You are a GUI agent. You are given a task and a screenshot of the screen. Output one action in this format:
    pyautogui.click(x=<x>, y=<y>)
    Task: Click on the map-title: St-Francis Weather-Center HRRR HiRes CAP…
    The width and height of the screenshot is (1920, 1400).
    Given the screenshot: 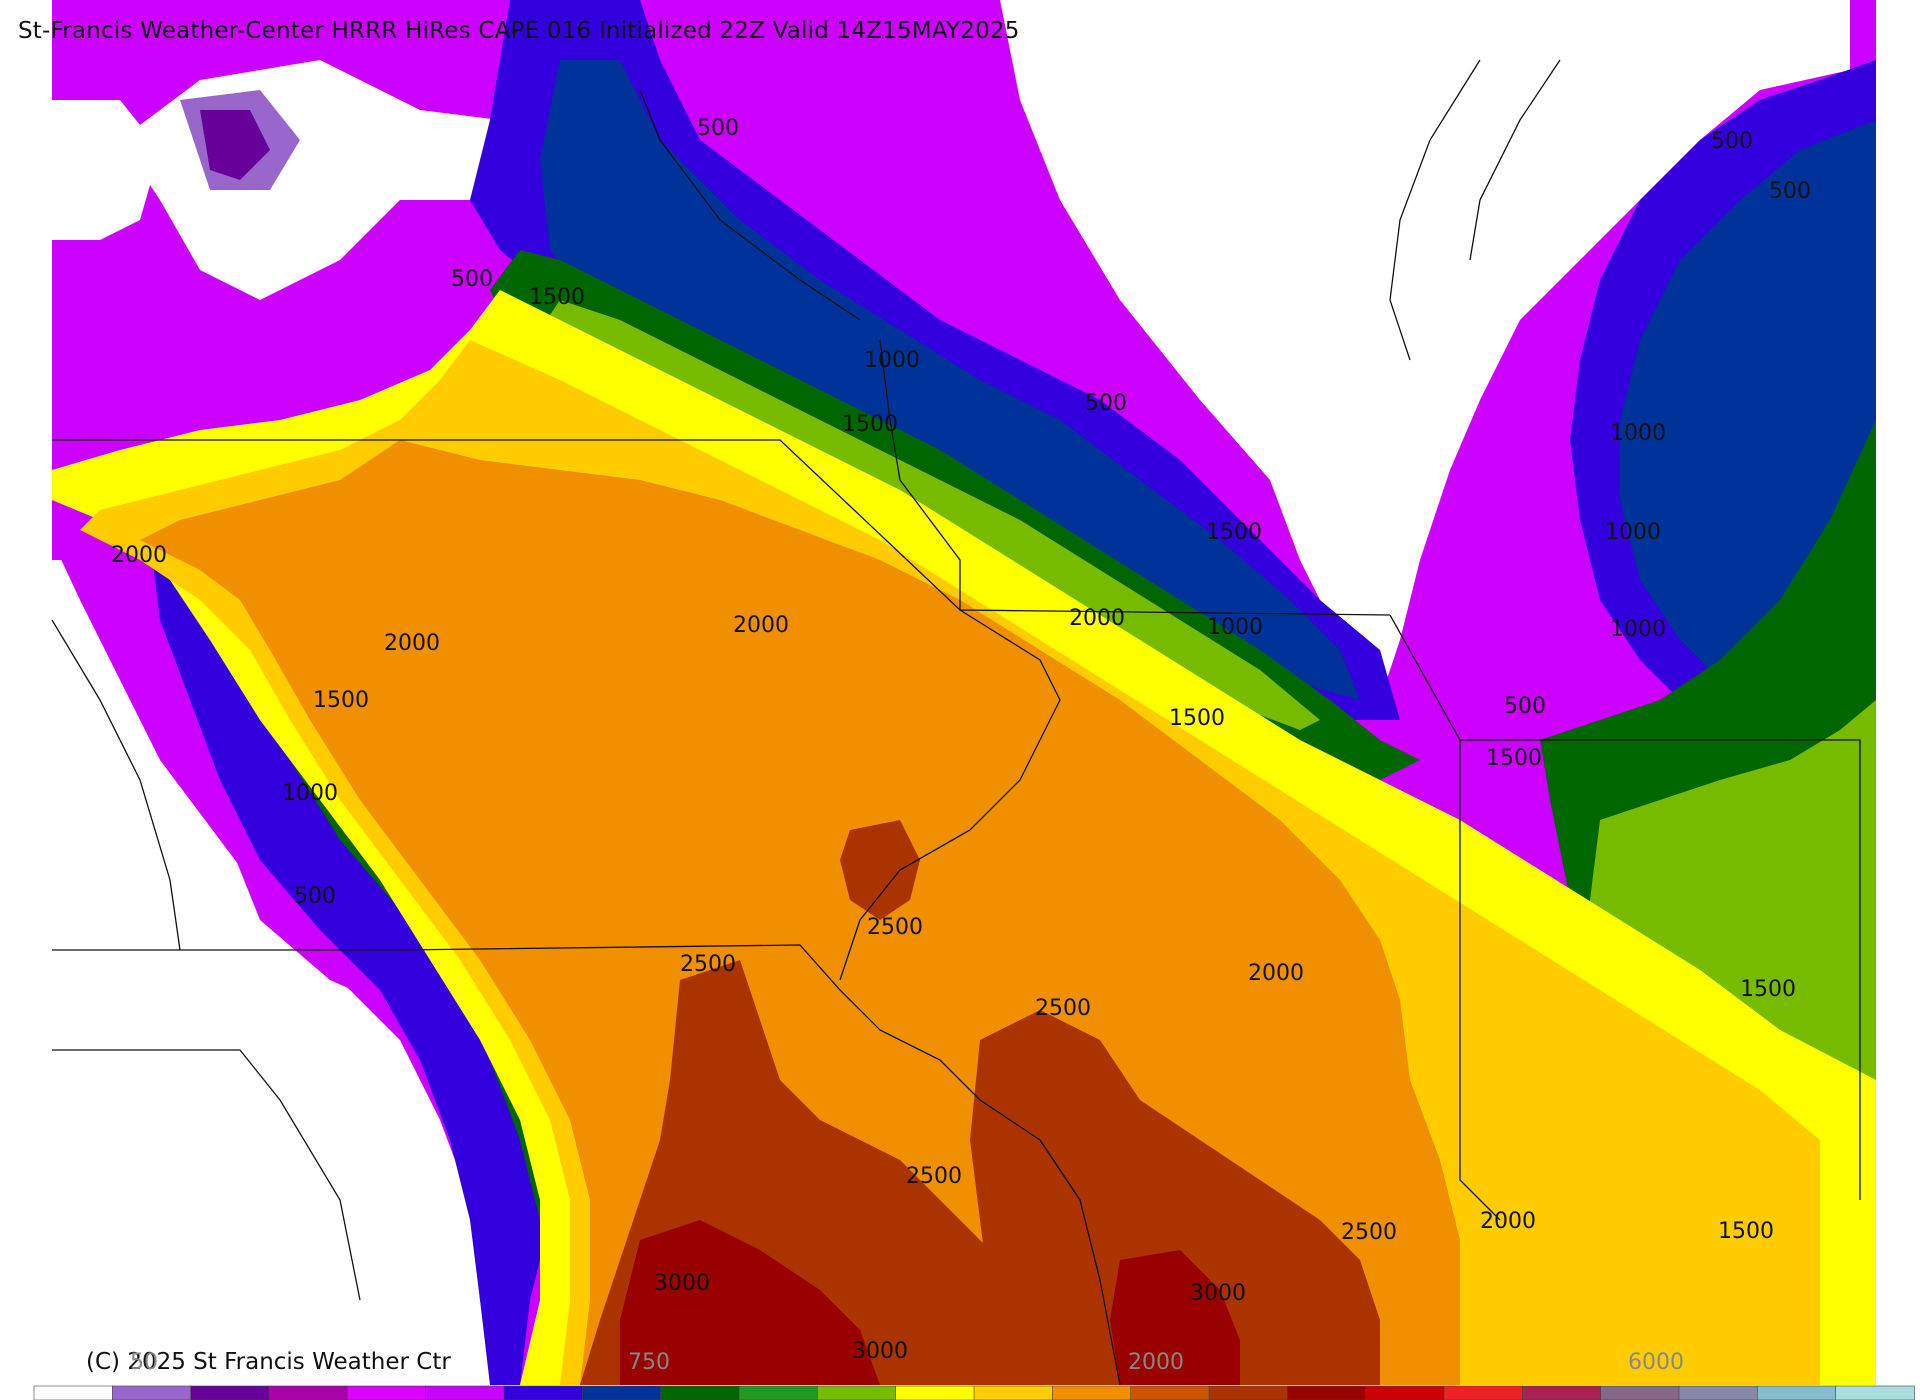 What is the action you would take?
    pyautogui.click(x=519, y=31)
    